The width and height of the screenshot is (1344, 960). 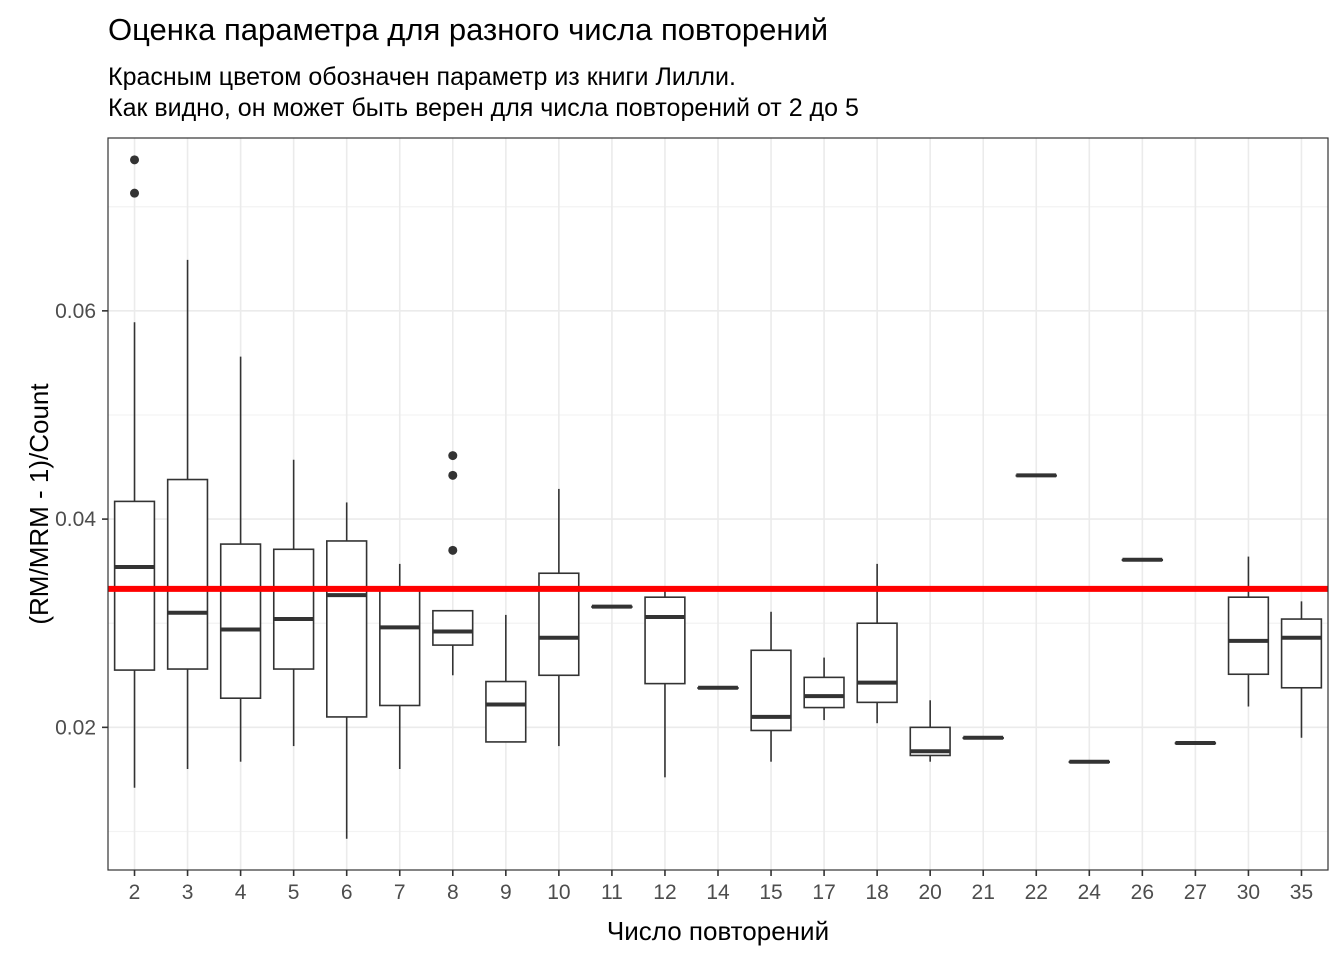 What do you see at coordinates (241, 892) in the screenshot?
I see `x-tick-label: 4` at bounding box center [241, 892].